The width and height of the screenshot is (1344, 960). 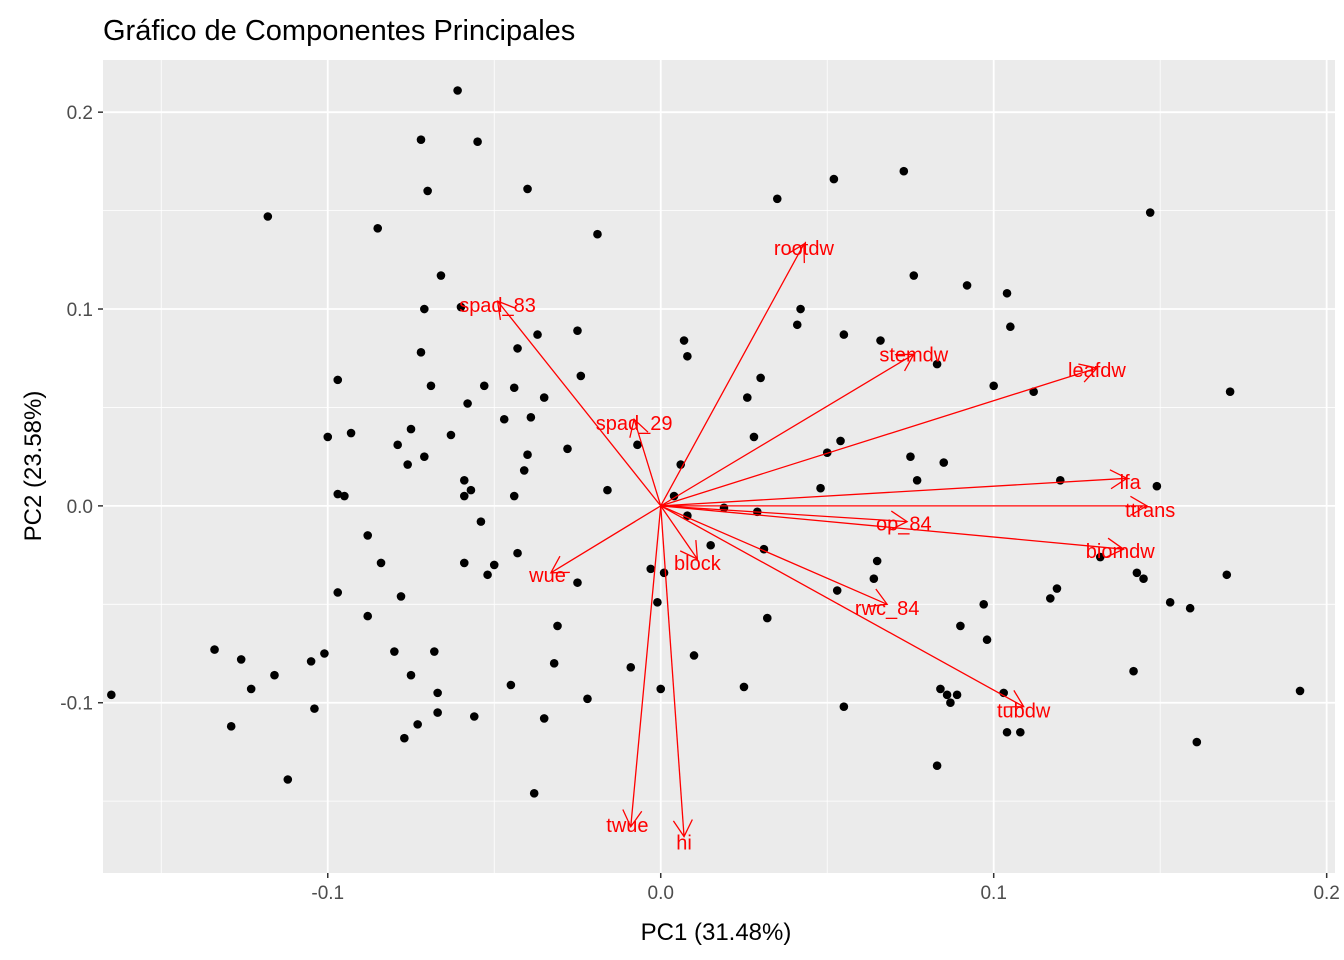 What do you see at coordinates (1014, 699) in the screenshot?
I see `vector-arrowhead-tubdw` at bounding box center [1014, 699].